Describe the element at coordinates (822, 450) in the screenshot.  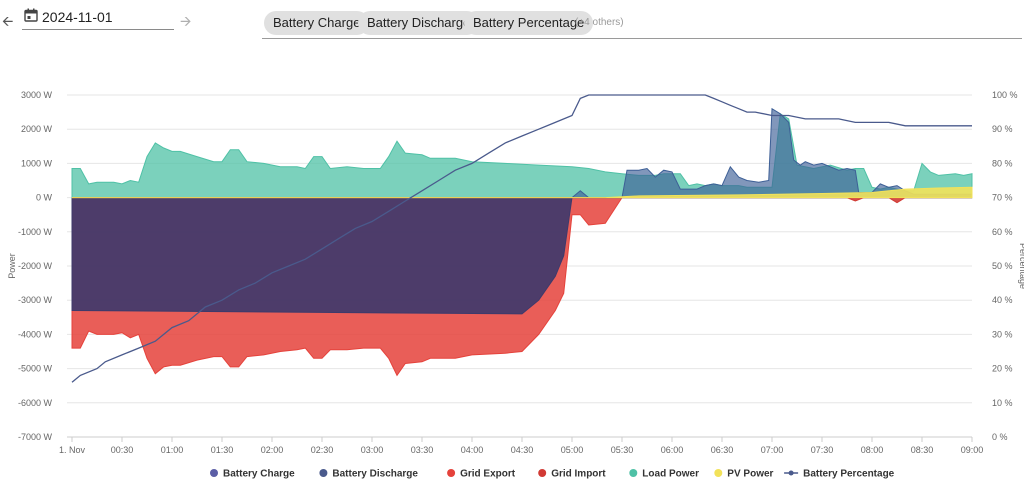
I see `x-tick-label: 07:30` at that location.